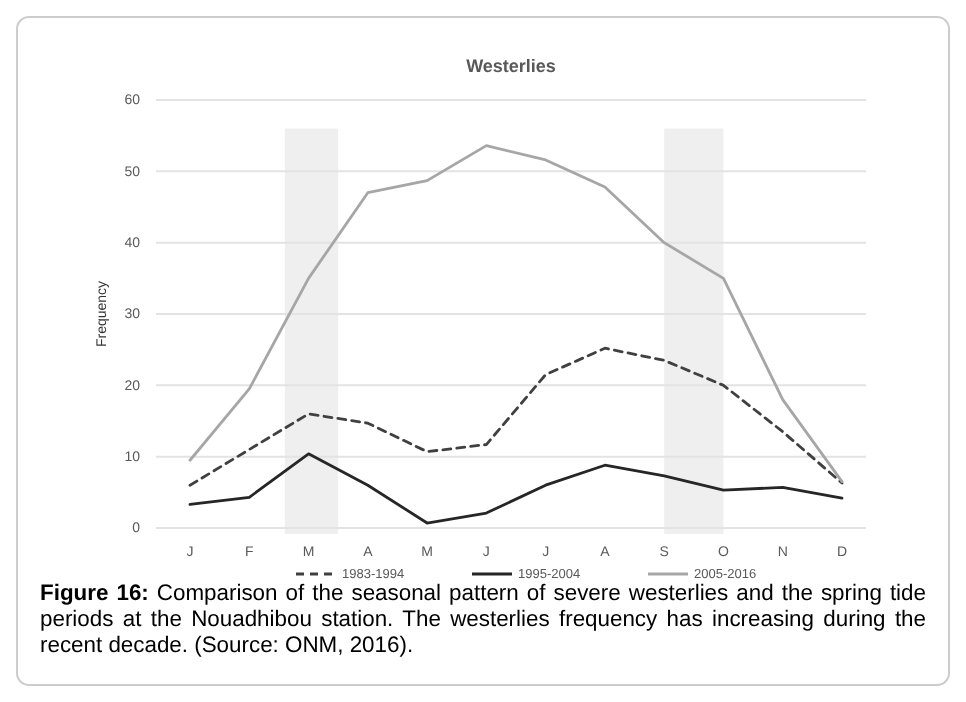 This screenshot has width=966, height=702. What do you see at coordinates (483, 620) in the screenshot?
I see `caption: Figure 16: Comparison of the seasonal pattern of severe westerlies and the spring tide periods at the Nouadhibou station. The westerlies frequency has increasing during the recent decade. (Source: ONM, 2016).` at bounding box center [483, 620].